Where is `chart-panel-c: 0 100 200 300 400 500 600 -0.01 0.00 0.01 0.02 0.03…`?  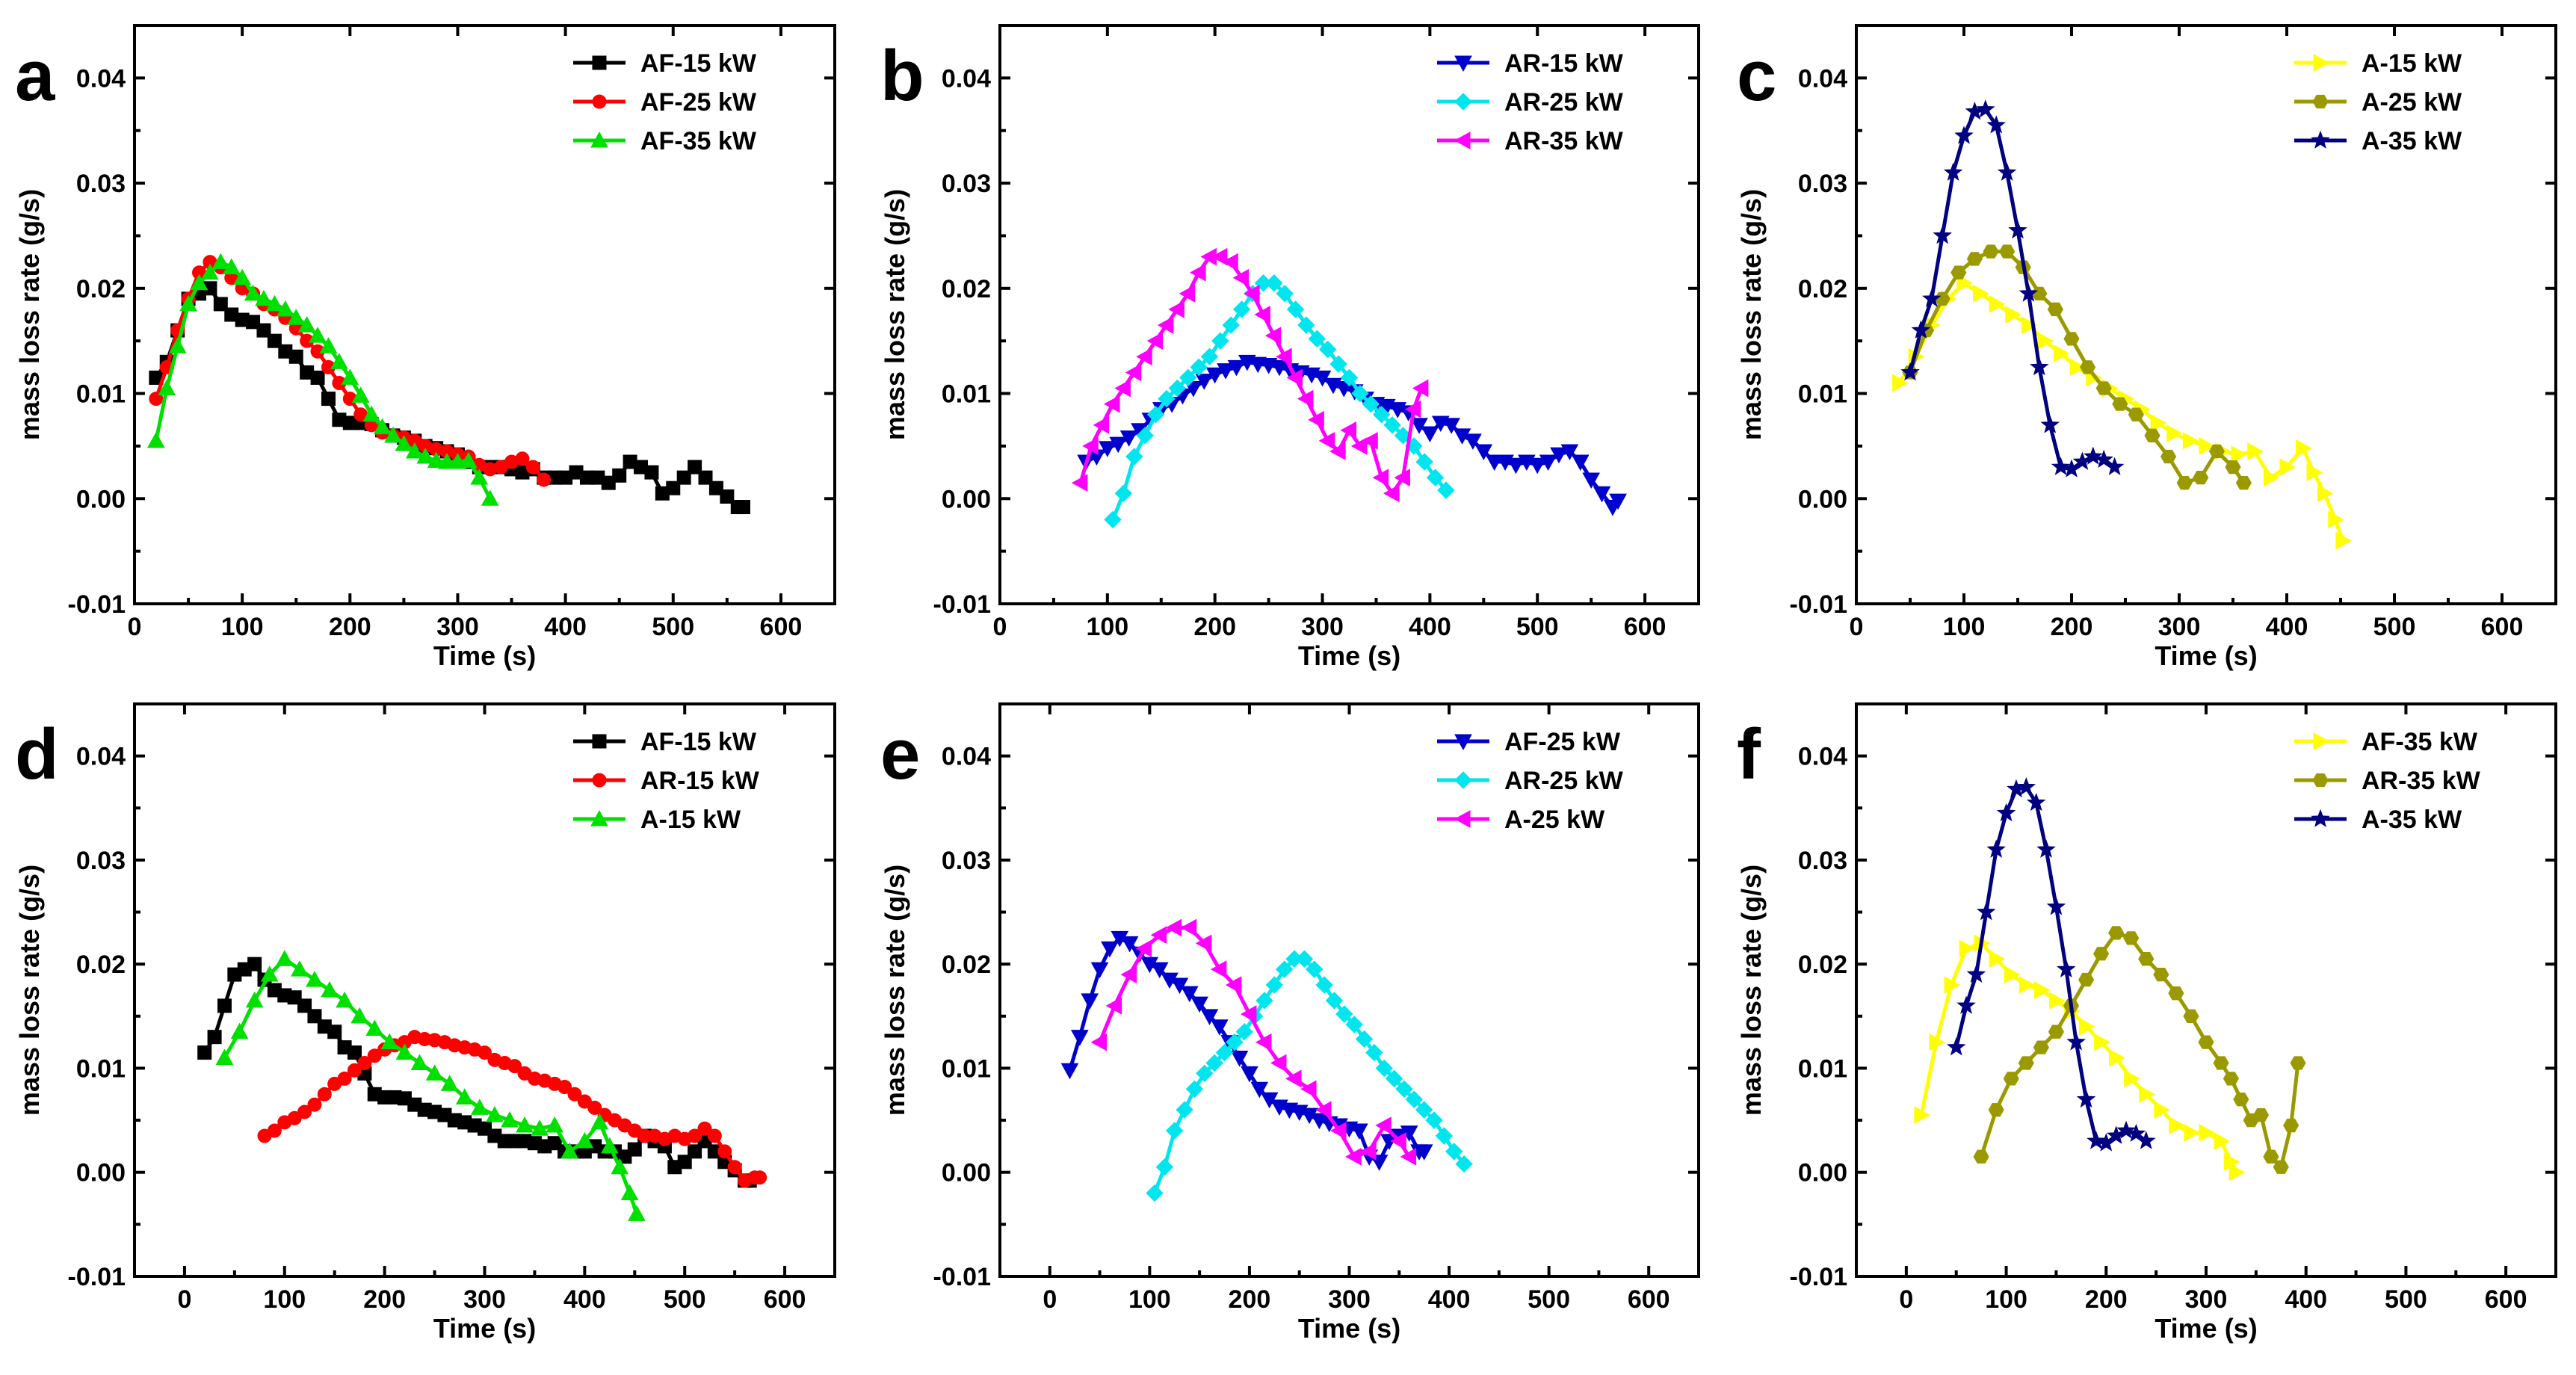 chart-panel-c: 0 100 200 300 400 500 600 -0.01 0.00 0.01 0.02 0.03… is located at coordinates (2146, 347).